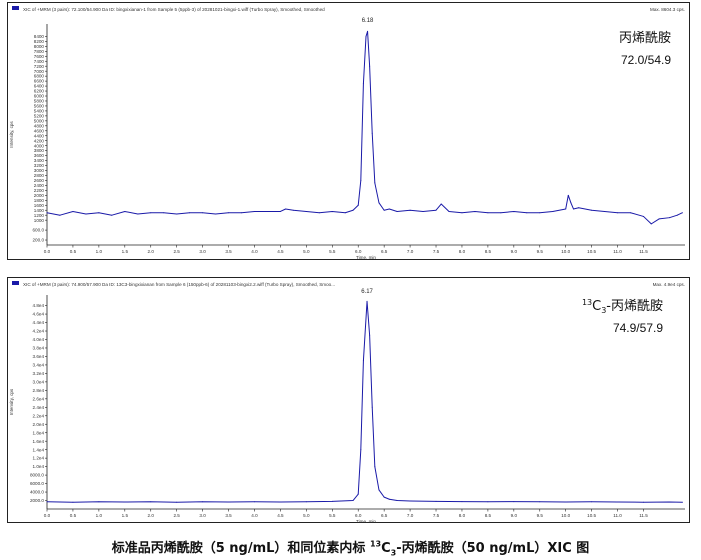 This screenshot has height=560, width=701. Describe the element at coordinates (587, 302) in the screenshot. I see `annotation-isotope-sup: 13` at that location.